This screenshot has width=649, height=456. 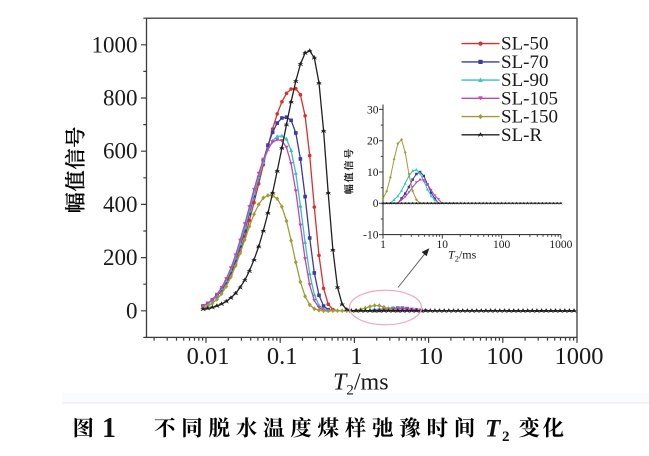 I want to click on svg-text: 2, so click(x=506, y=437).